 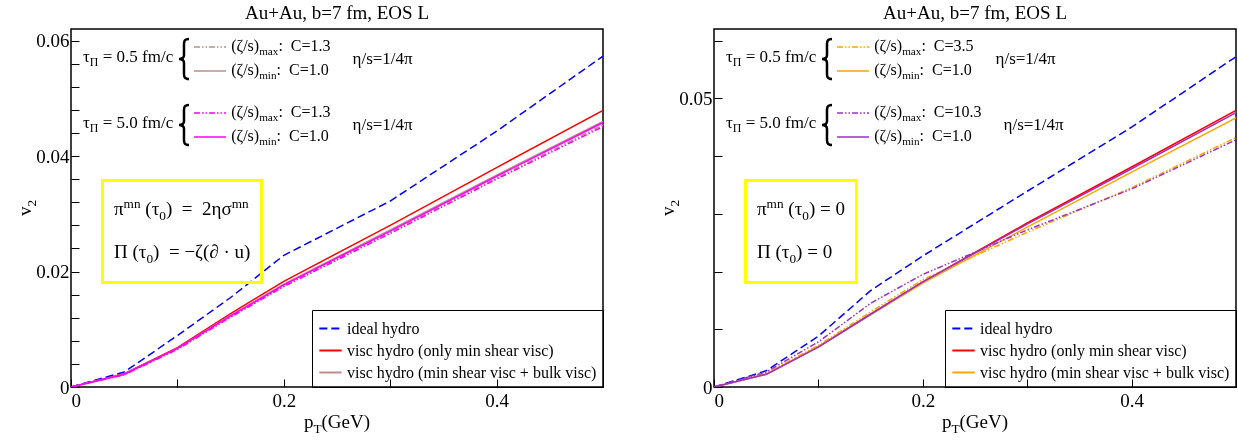 What do you see at coordinates (924, 47) in the screenshot?
I see `annotation: (ζ/s)$_{max}$: C=3.5` at bounding box center [924, 47].